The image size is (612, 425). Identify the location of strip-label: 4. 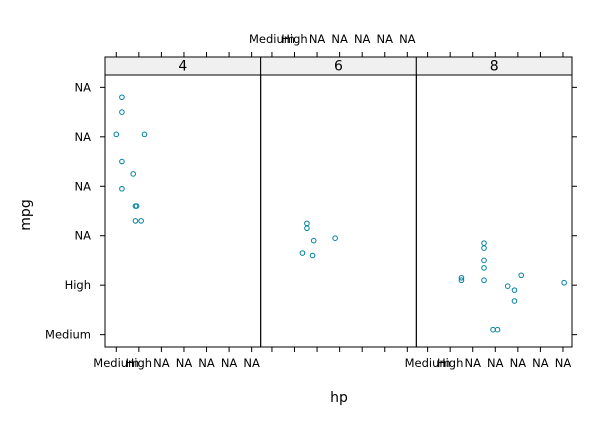
(182, 67).